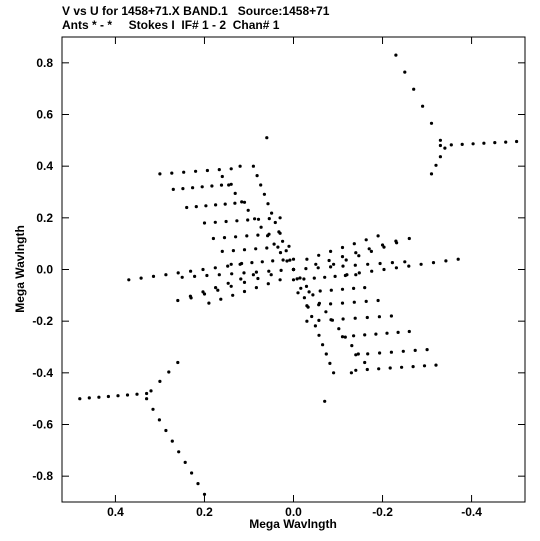  I want to click on x-tick-label: 0.0, so click(293, 512).